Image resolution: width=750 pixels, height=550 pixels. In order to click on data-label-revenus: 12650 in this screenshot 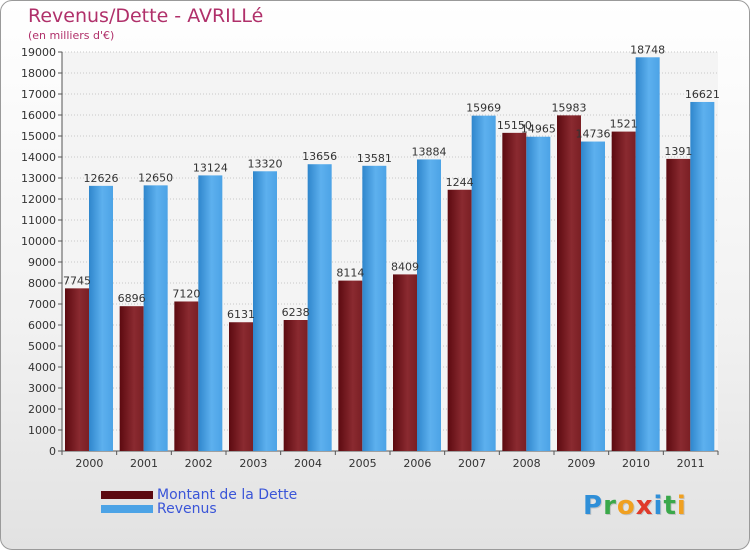, I will do `click(155, 177)`.